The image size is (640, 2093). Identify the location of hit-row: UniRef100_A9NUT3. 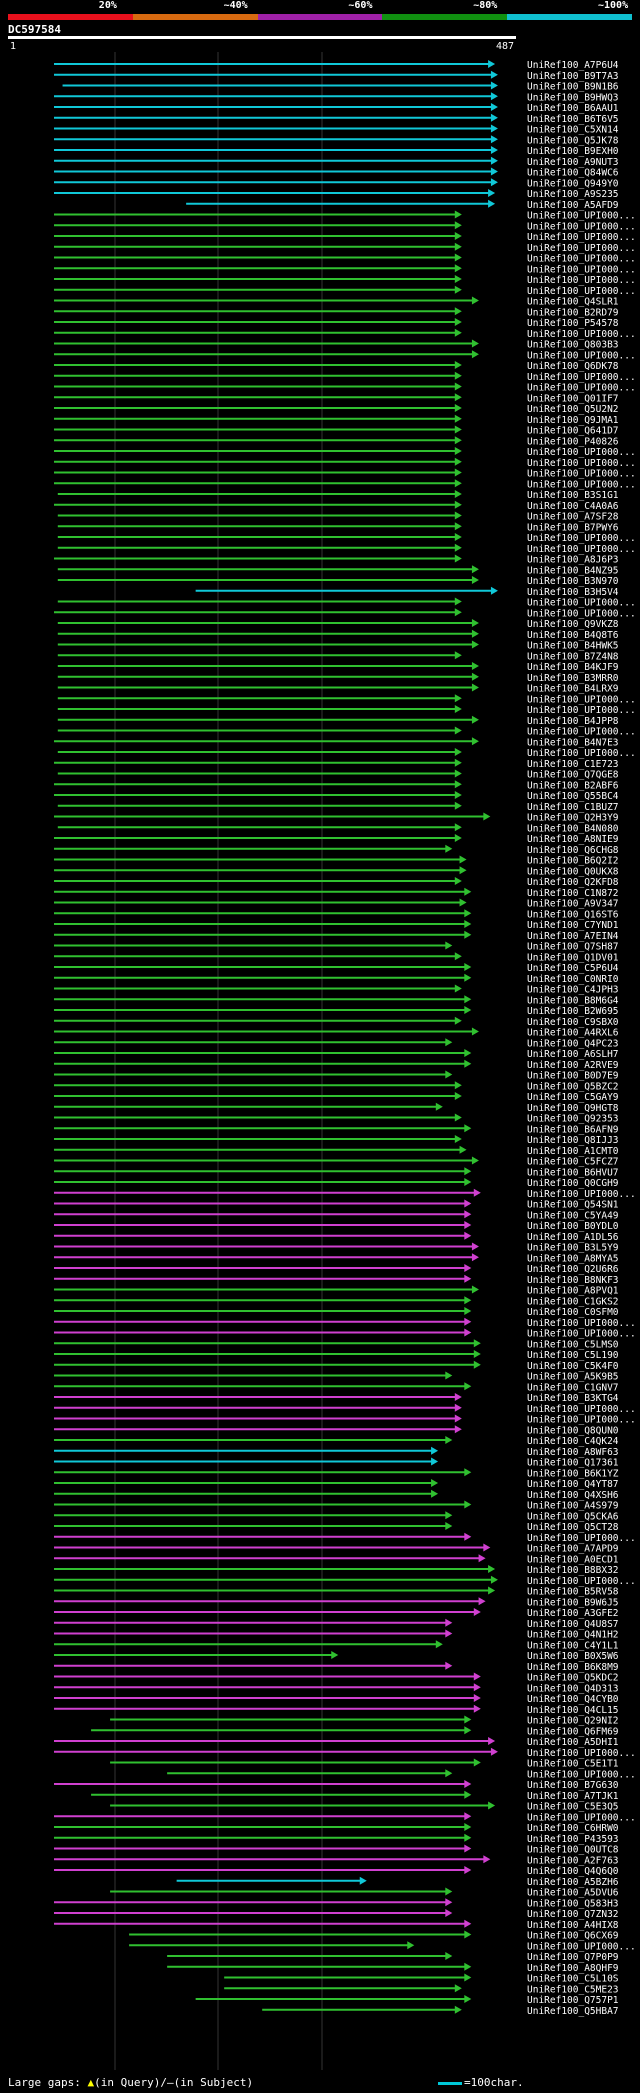
(336, 162).